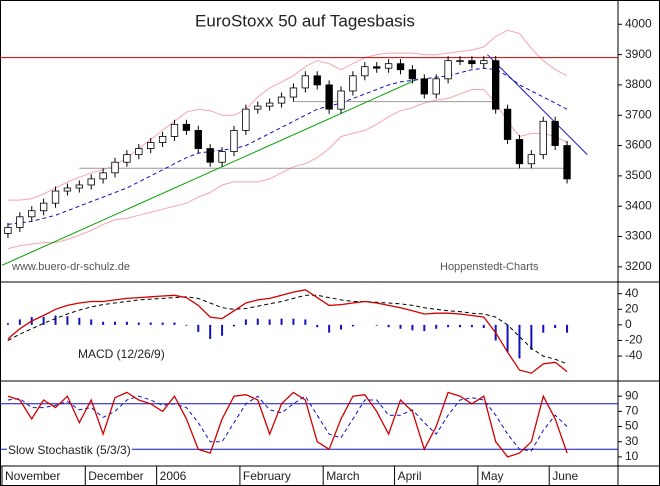 The image size is (660, 486). What do you see at coordinates (638, 266) in the screenshot?
I see `y-tick-label: 3200` at bounding box center [638, 266].